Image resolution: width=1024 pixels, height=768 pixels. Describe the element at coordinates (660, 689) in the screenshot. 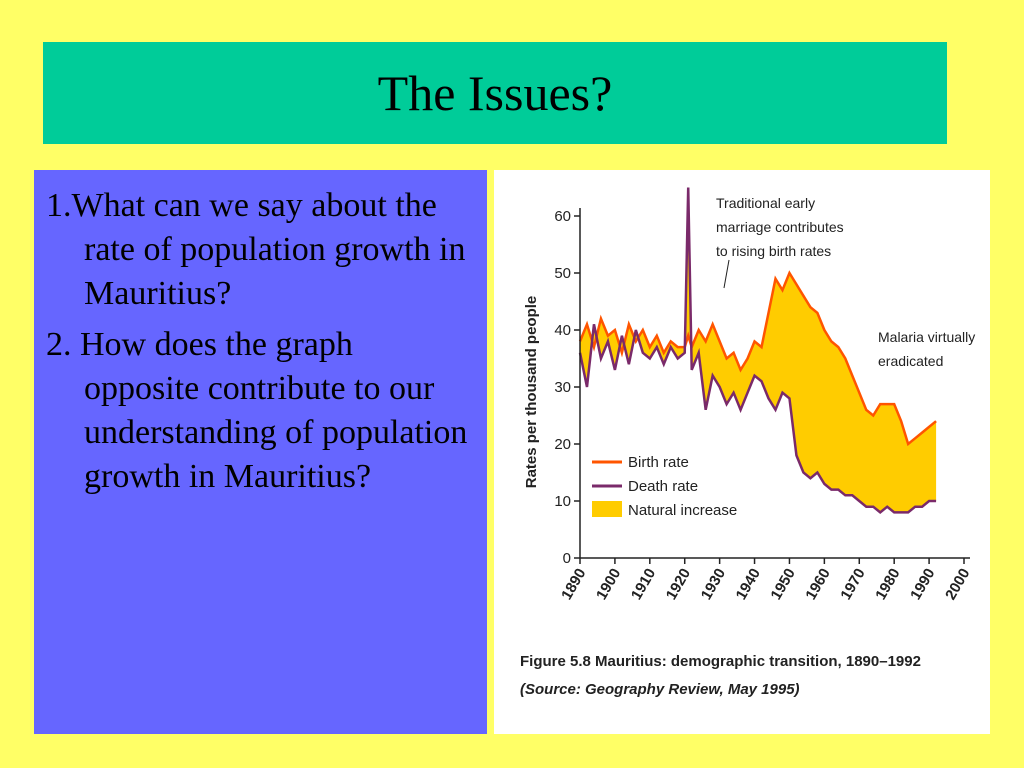

I see `figure-caption-line-2: (Source: Geography Review, May 1995)` at that location.